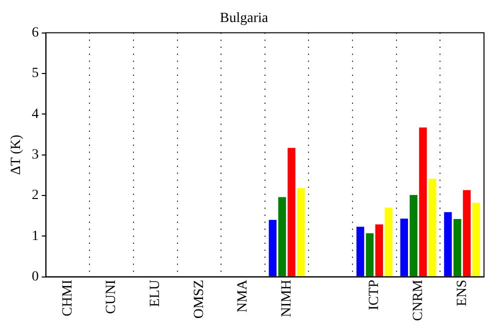  What do you see at coordinates (35, 154) in the screenshot?
I see `y-tick-label: 3` at bounding box center [35, 154].